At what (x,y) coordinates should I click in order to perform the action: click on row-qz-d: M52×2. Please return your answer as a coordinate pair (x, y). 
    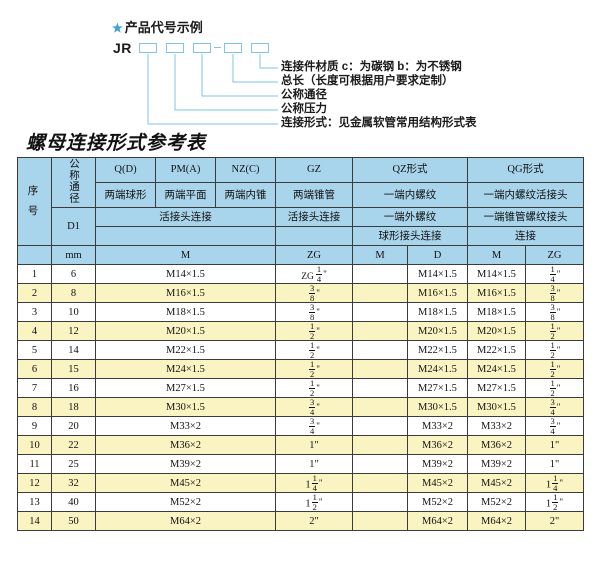
    Looking at the image, I should click on (437, 502).